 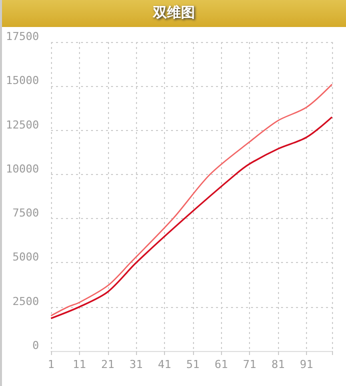 I want to click on x-tick-label: 31, so click(x=136, y=364).